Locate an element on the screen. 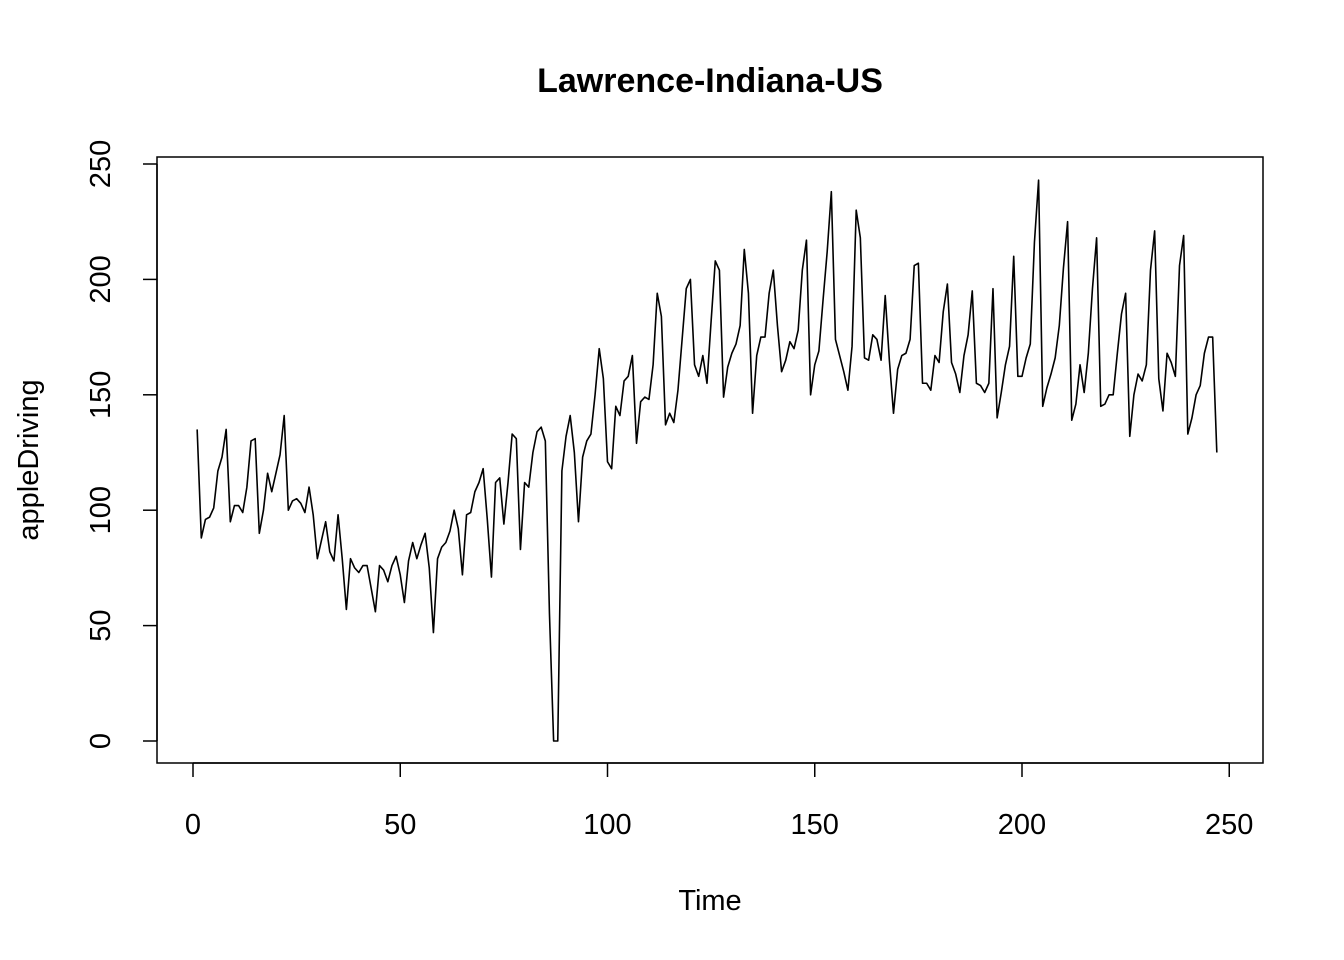 This screenshot has height=960, width=1344. y-tick-label: 0 is located at coordinates (101, 741).